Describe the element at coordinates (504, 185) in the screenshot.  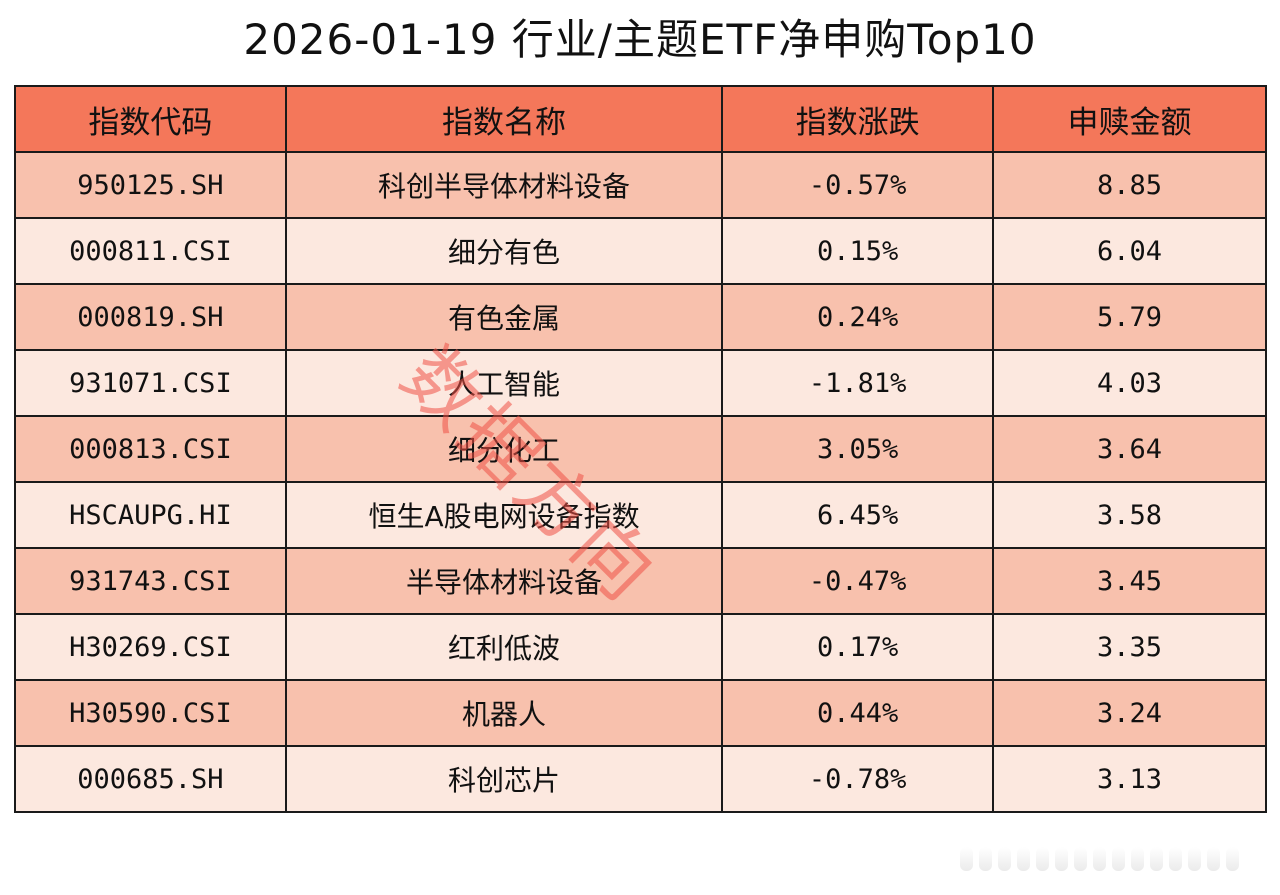
I see `index-name-cell: 科创半导体材料设备` at that location.